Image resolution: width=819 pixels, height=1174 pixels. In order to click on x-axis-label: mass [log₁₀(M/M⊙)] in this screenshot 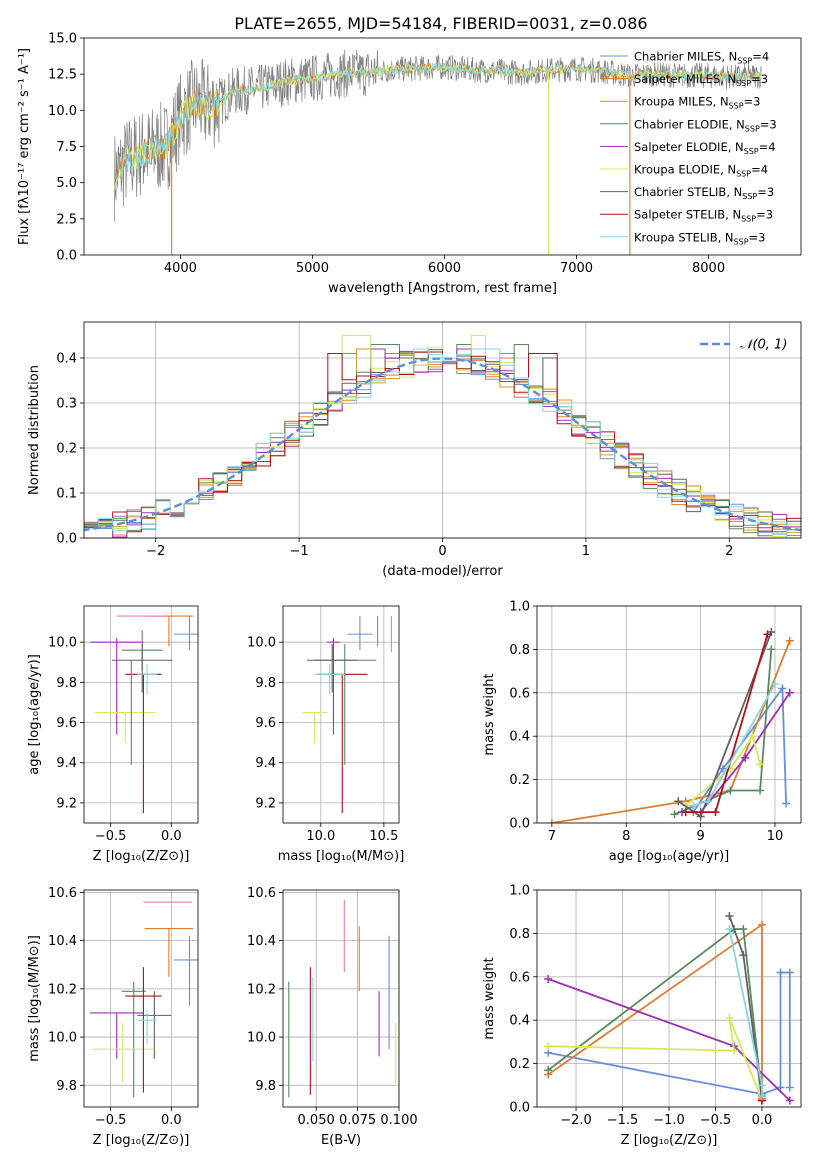, I will do `click(341, 856)`.